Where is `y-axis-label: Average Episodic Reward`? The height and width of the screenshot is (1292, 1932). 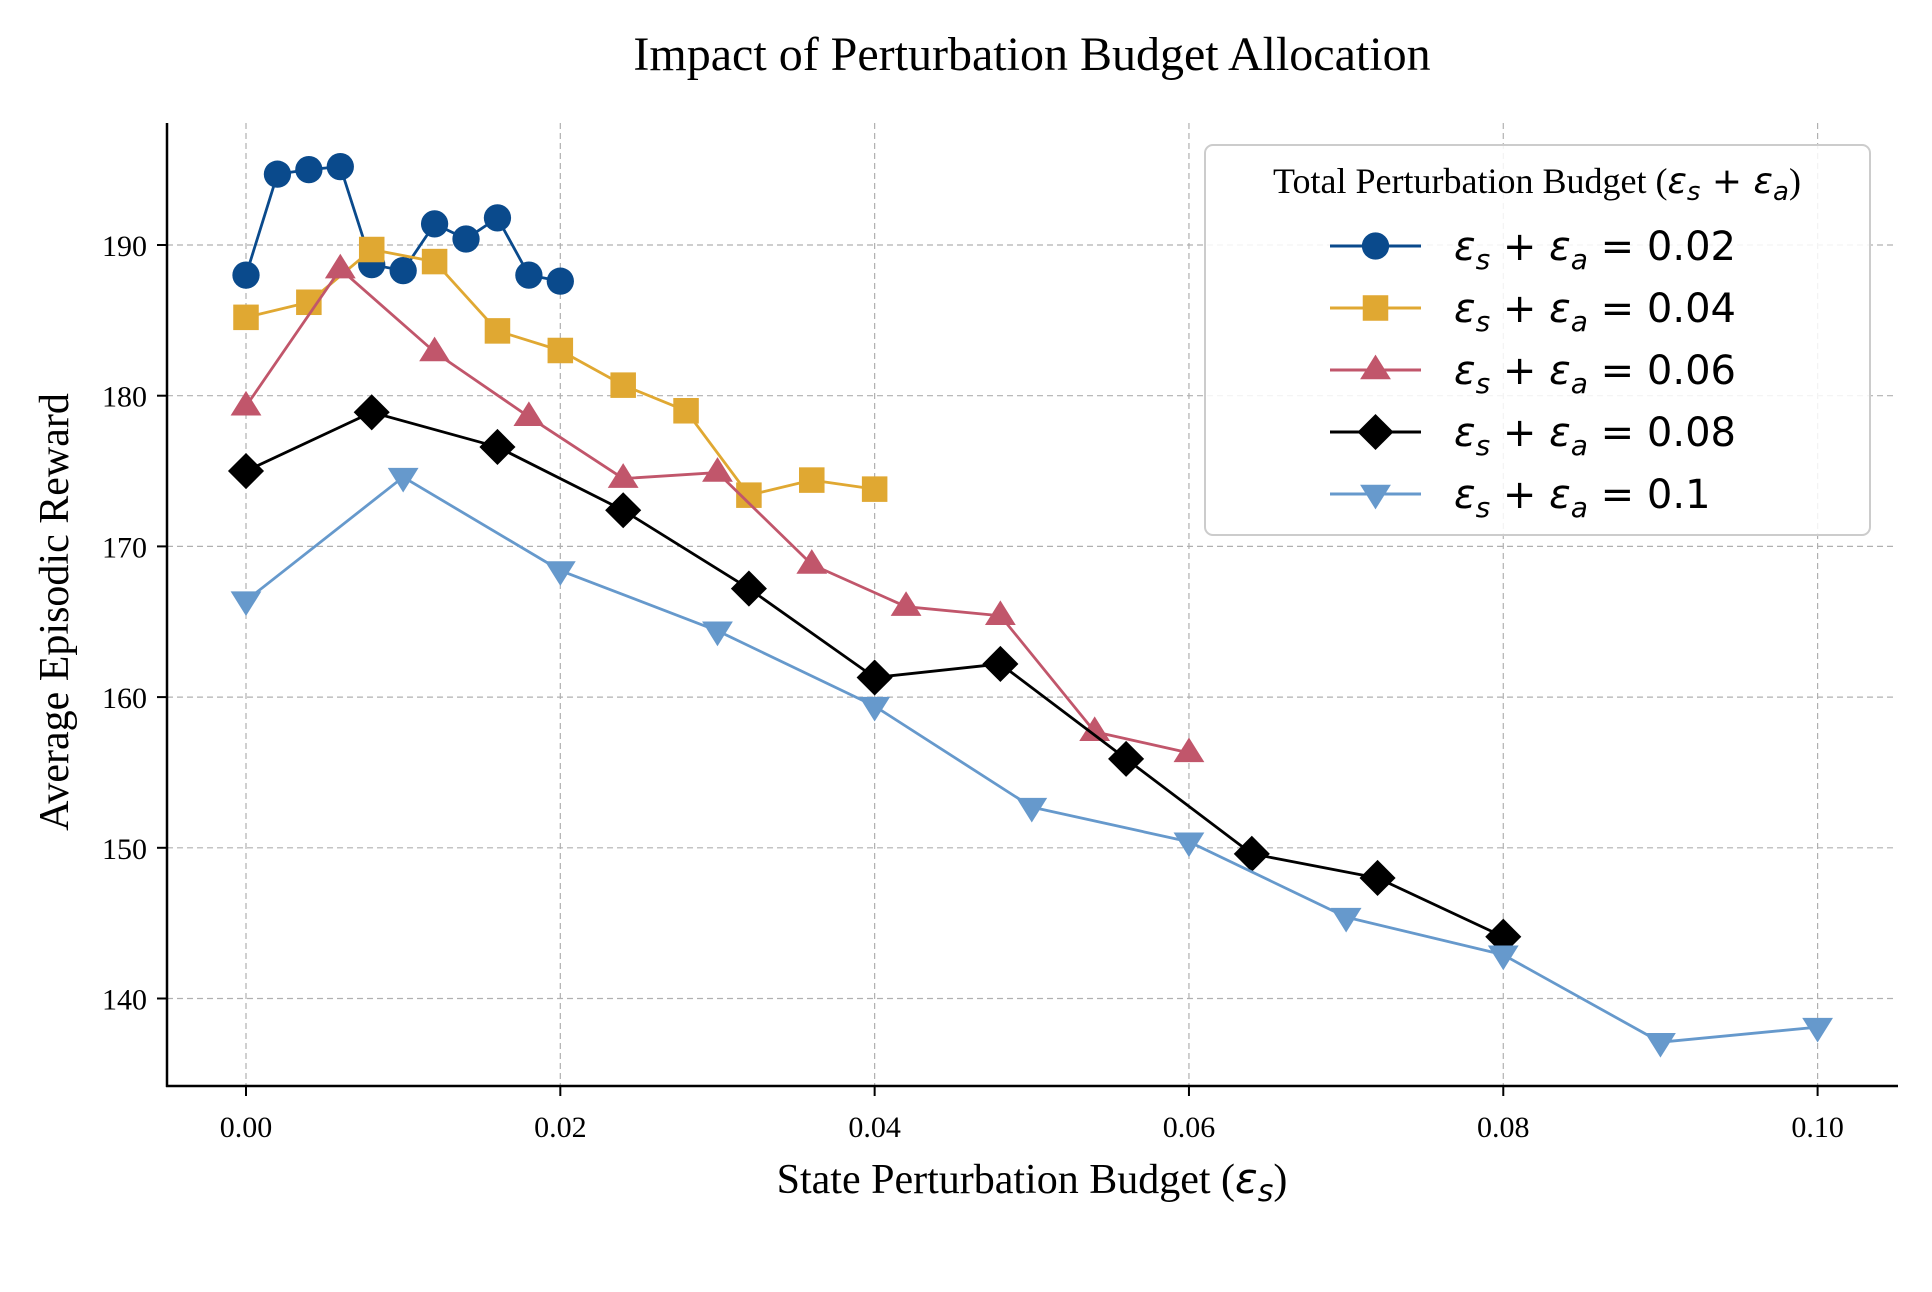 y-axis-label: Average Episodic Reward is located at coordinates (55, 612).